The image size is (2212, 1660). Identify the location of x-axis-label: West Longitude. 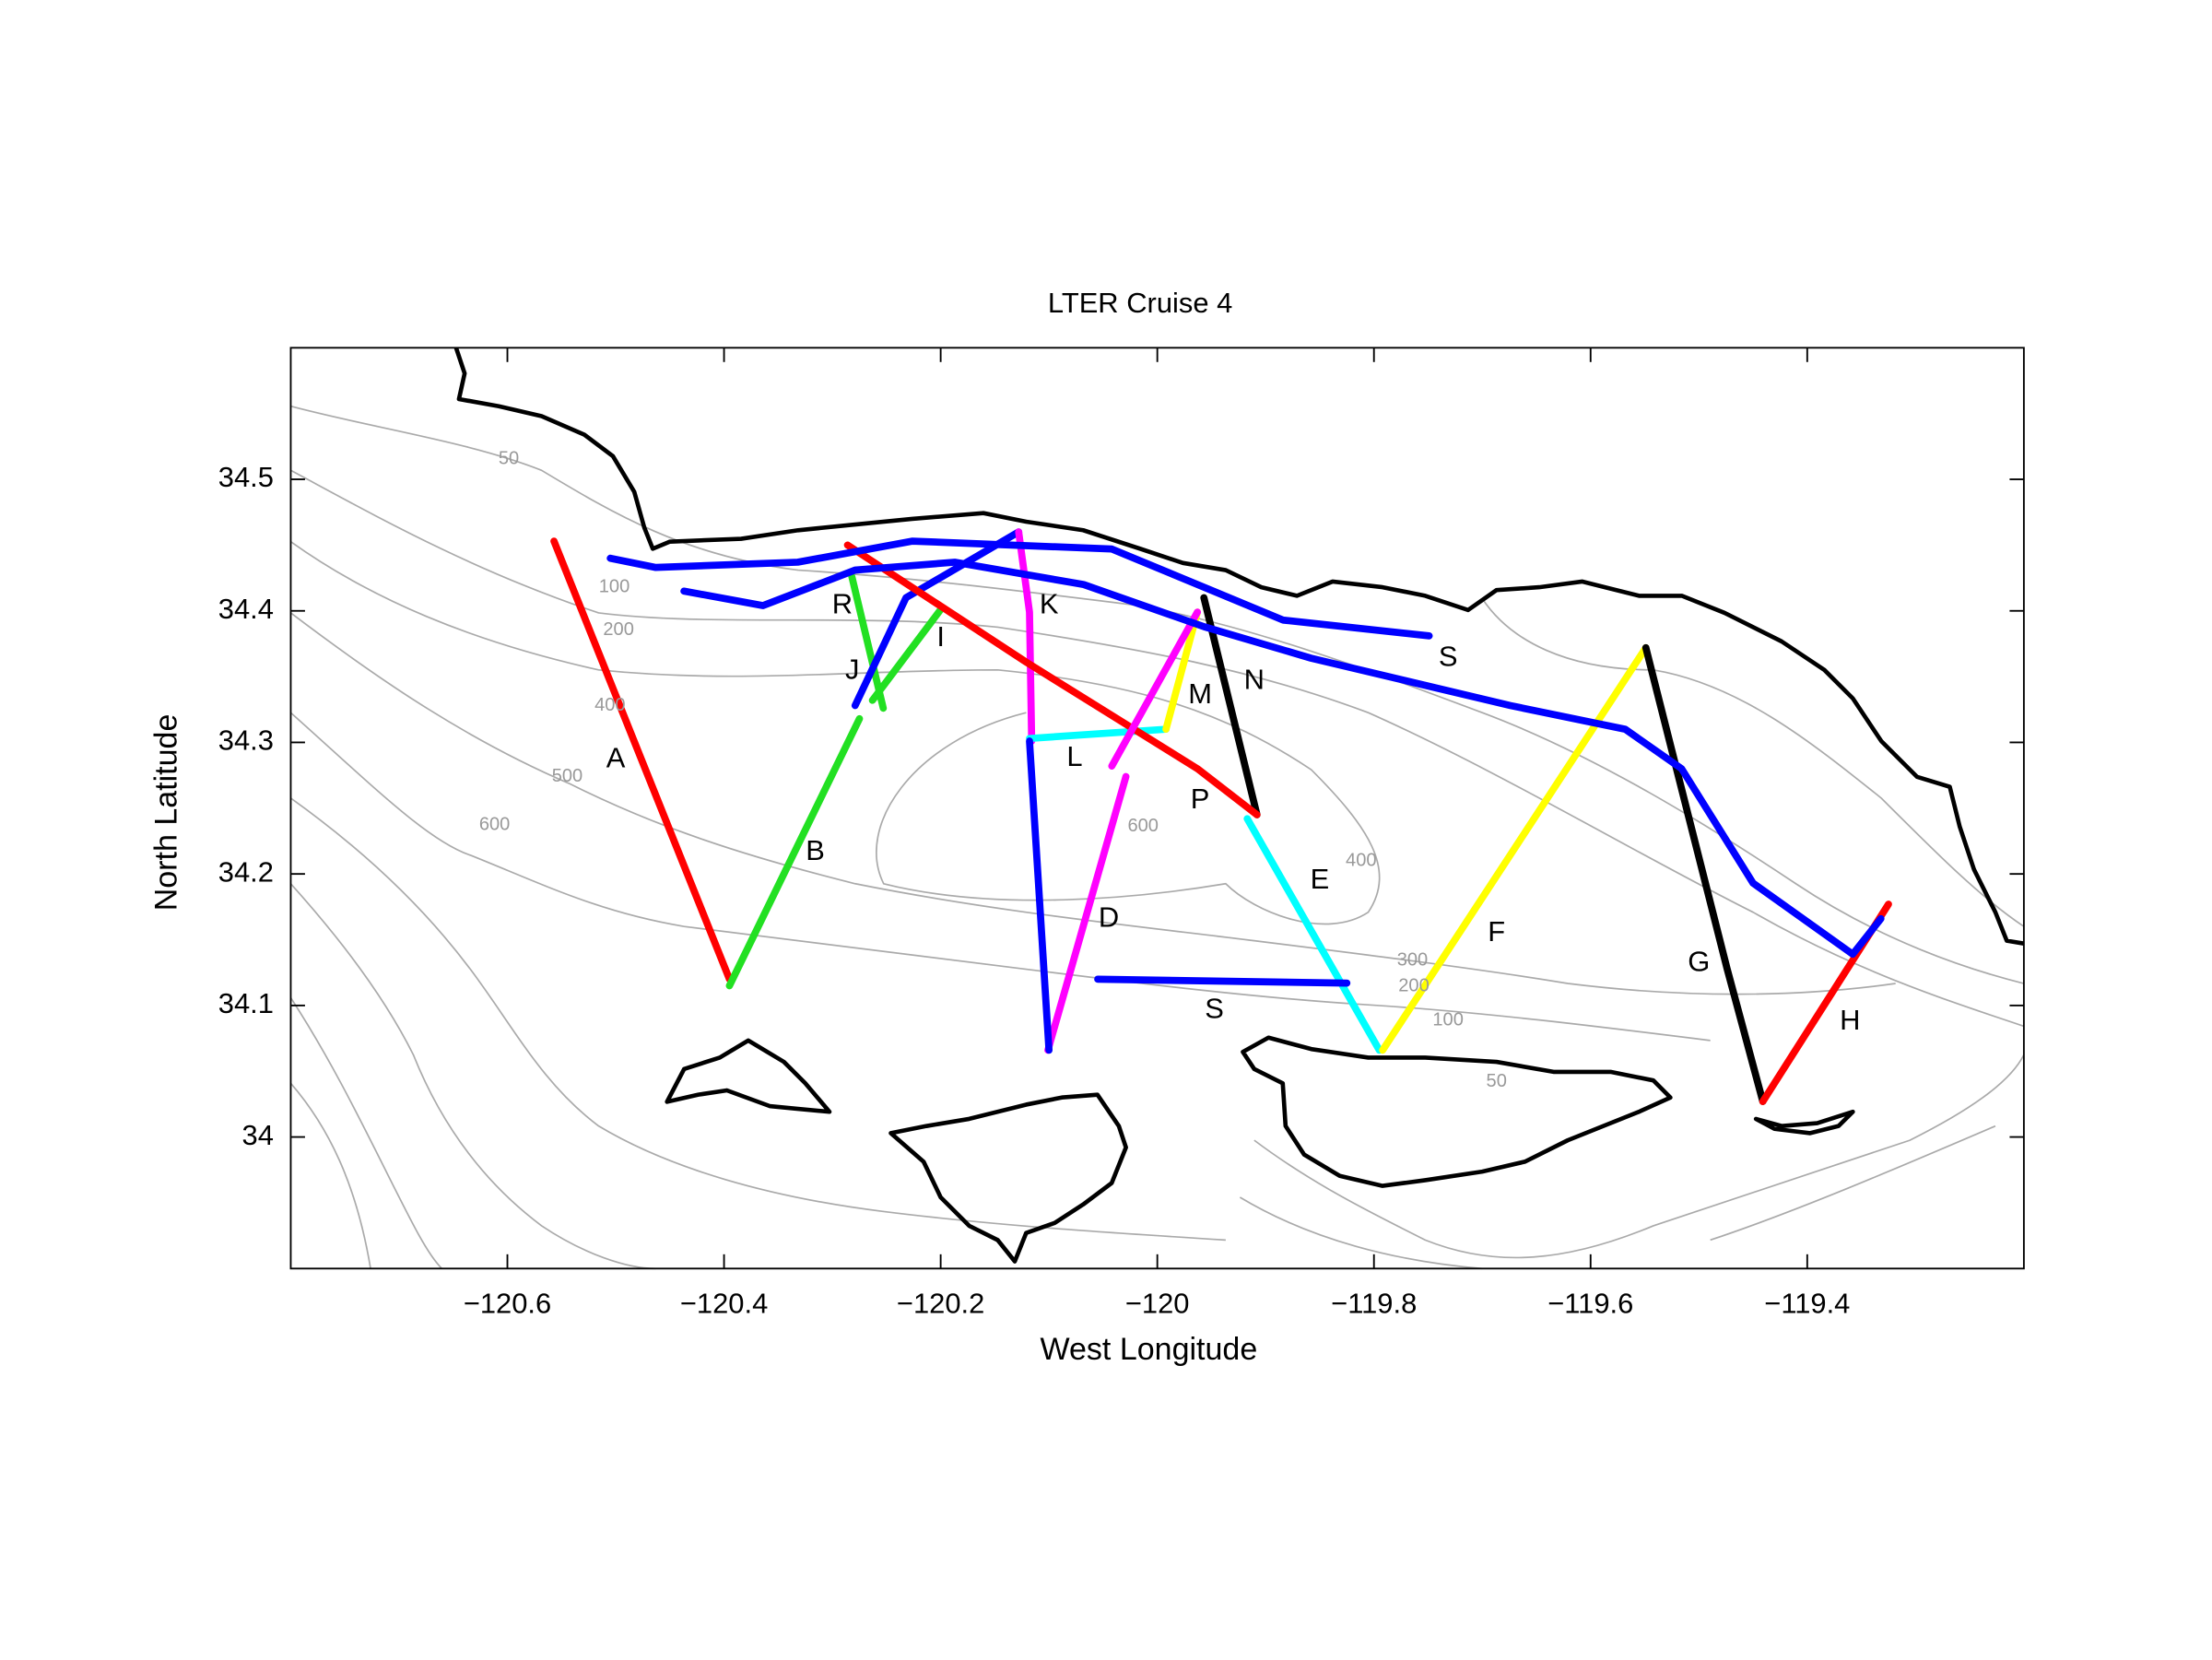
(1149, 1349).